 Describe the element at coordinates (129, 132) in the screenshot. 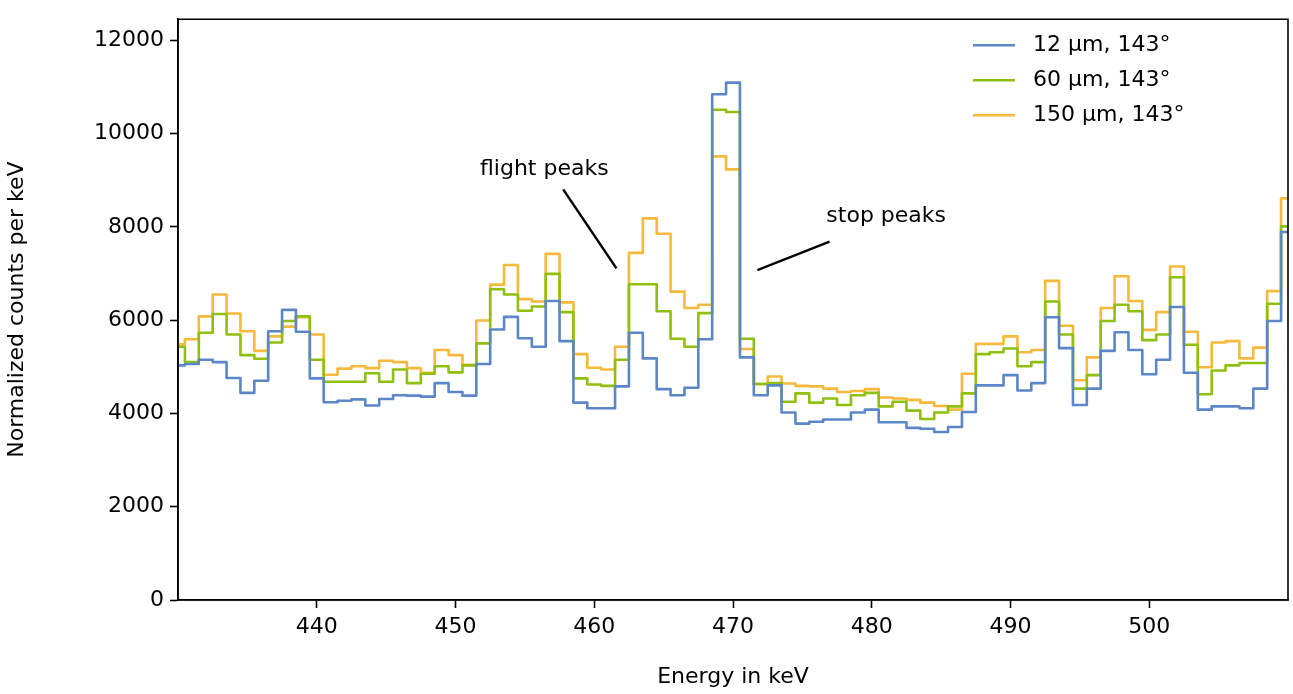

I see `y-tick-label: 10000` at that location.